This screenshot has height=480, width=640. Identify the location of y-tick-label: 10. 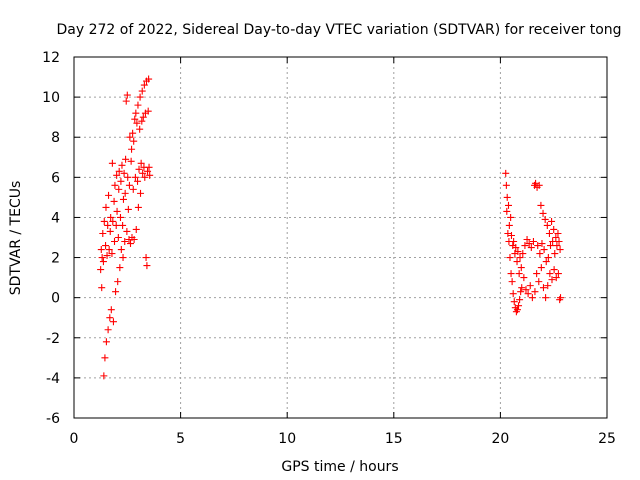
(51, 98).